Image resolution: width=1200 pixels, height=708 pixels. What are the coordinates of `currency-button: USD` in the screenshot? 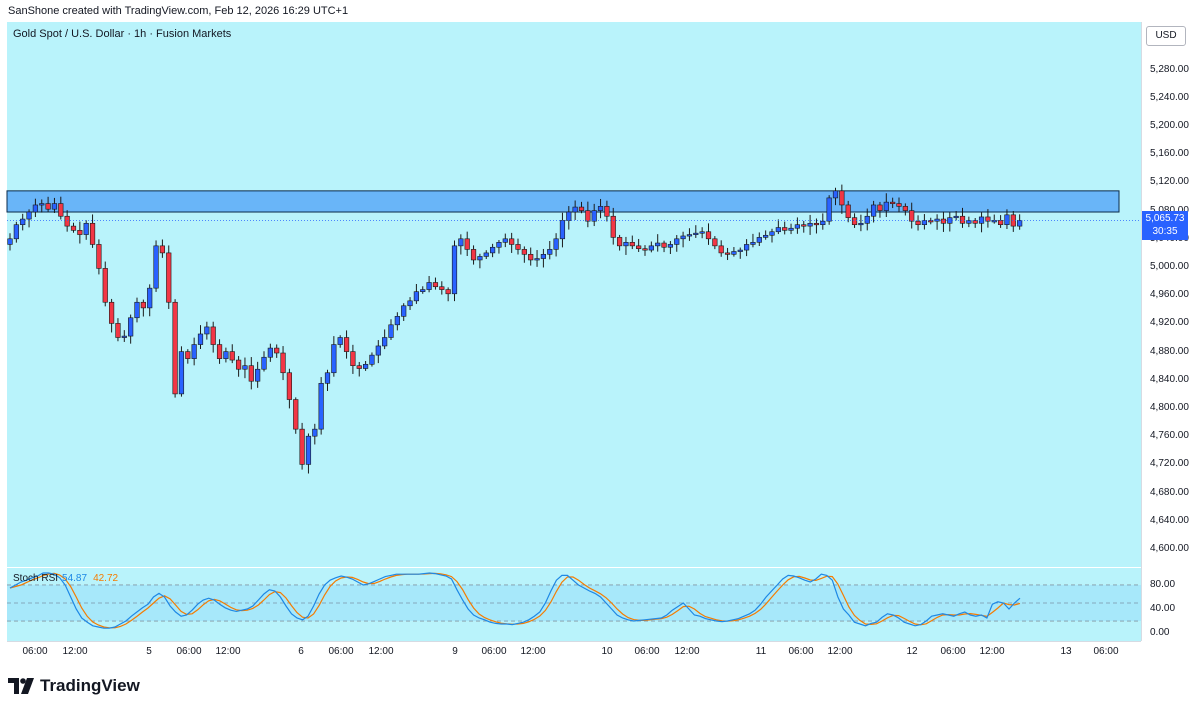 It's located at (1166, 36).